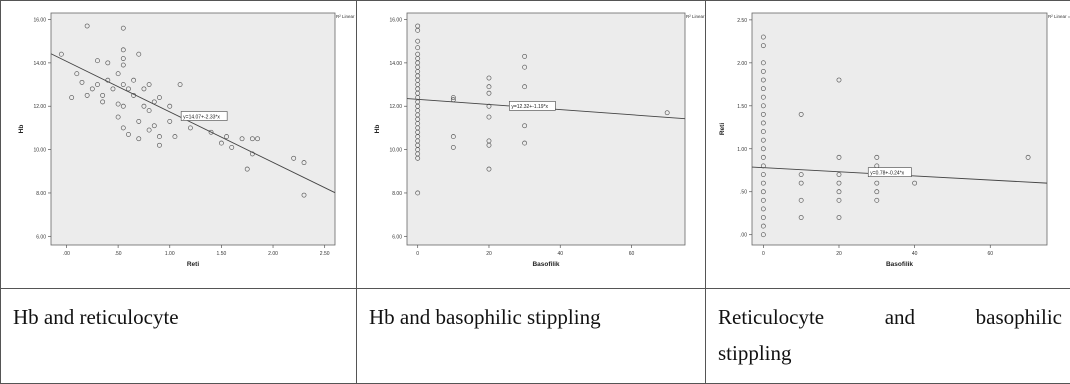  Describe the element at coordinates (193, 264) in the screenshot. I see `x-axis-label: Reti` at that location.